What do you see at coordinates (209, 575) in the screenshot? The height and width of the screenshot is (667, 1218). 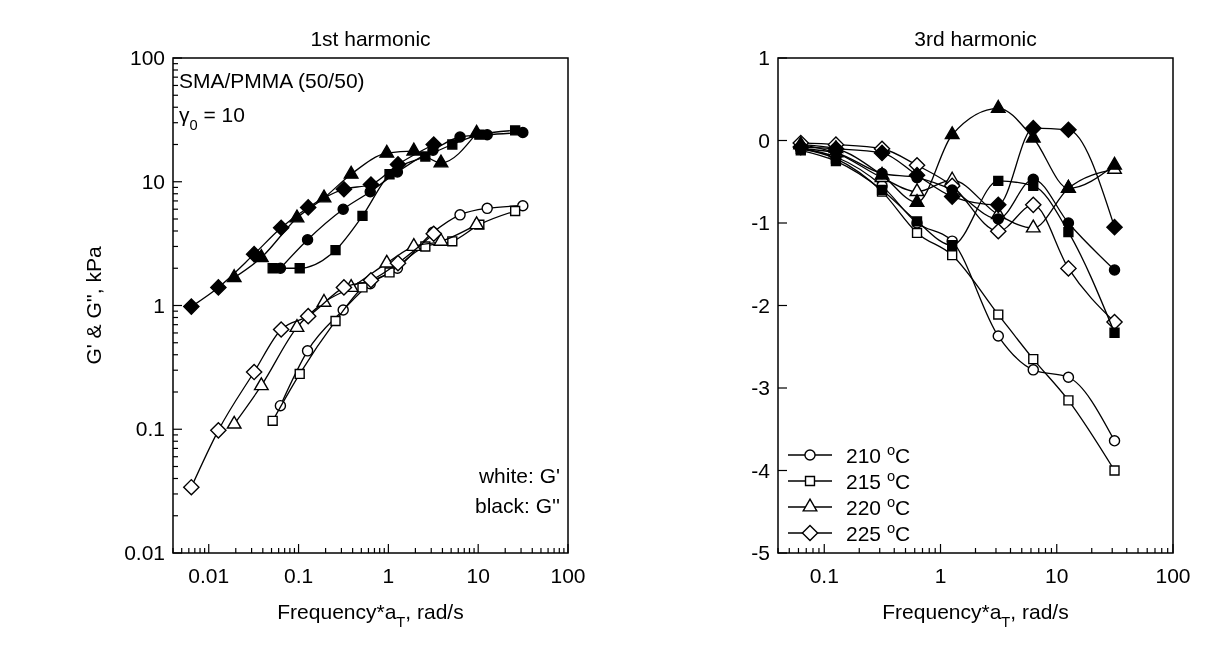 I see `x-tick-label: 0.01` at bounding box center [209, 575].